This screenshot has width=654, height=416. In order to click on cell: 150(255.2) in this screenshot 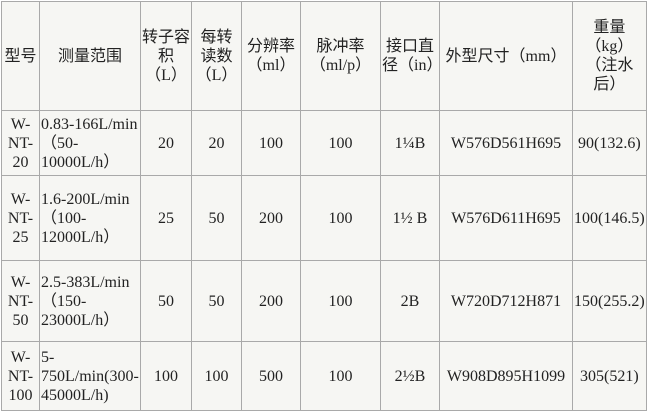, I will do `click(609, 301)`.